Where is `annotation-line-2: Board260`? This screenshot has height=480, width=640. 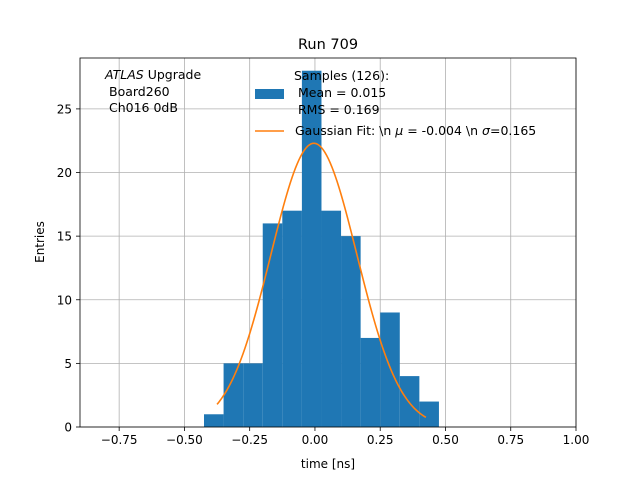
annotation-line-2: Board260 is located at coordinates (139, 91).